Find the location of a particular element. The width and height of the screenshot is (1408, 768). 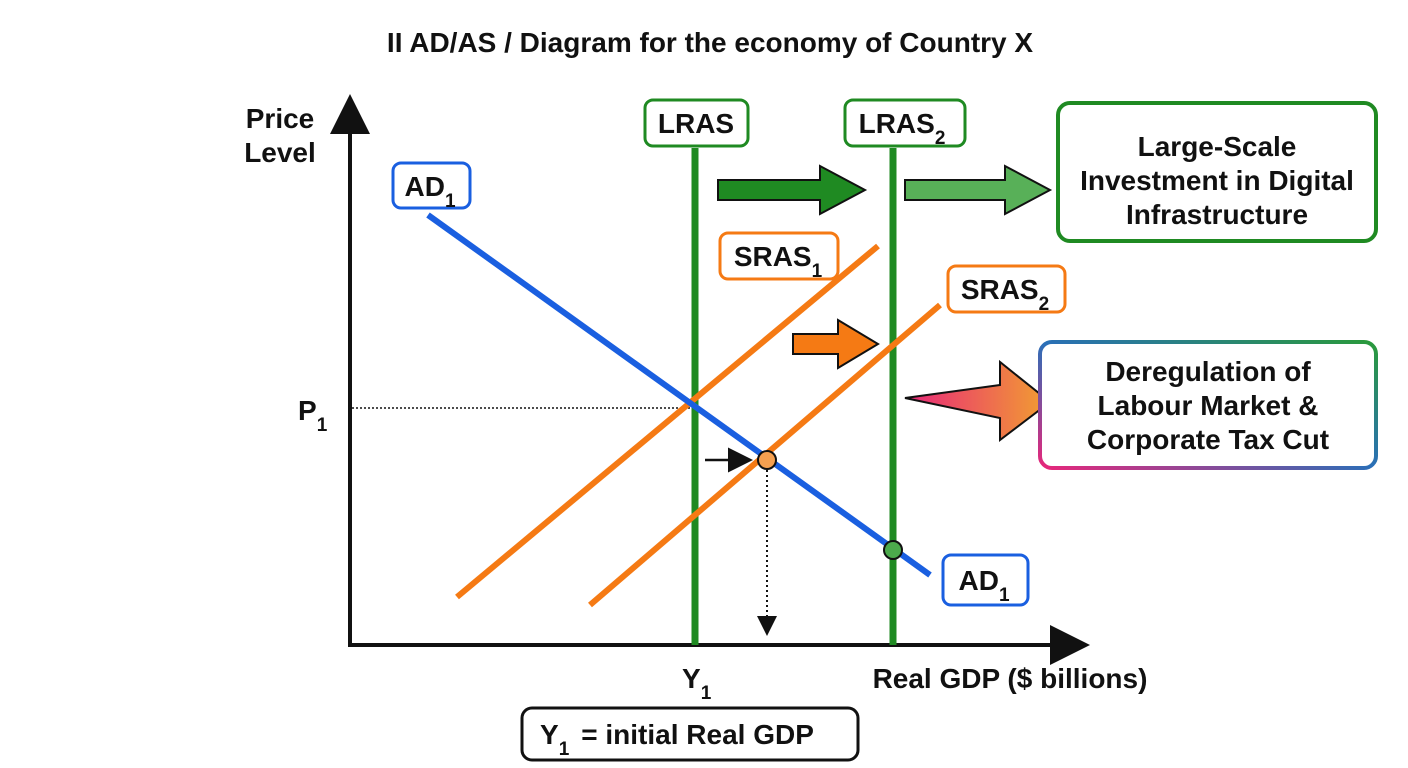

lras-label: LRAS is located at coordinates (696, 123).